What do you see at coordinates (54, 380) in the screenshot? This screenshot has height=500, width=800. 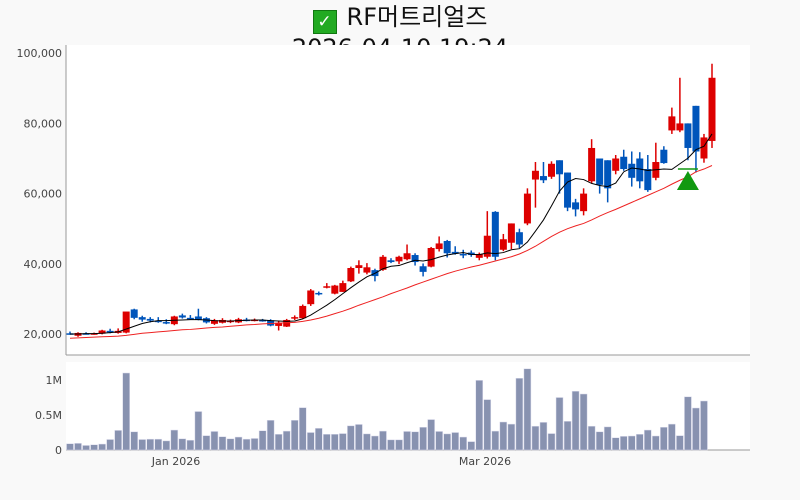 I see `svg-text: 1M` at bounding box center [54, 380].